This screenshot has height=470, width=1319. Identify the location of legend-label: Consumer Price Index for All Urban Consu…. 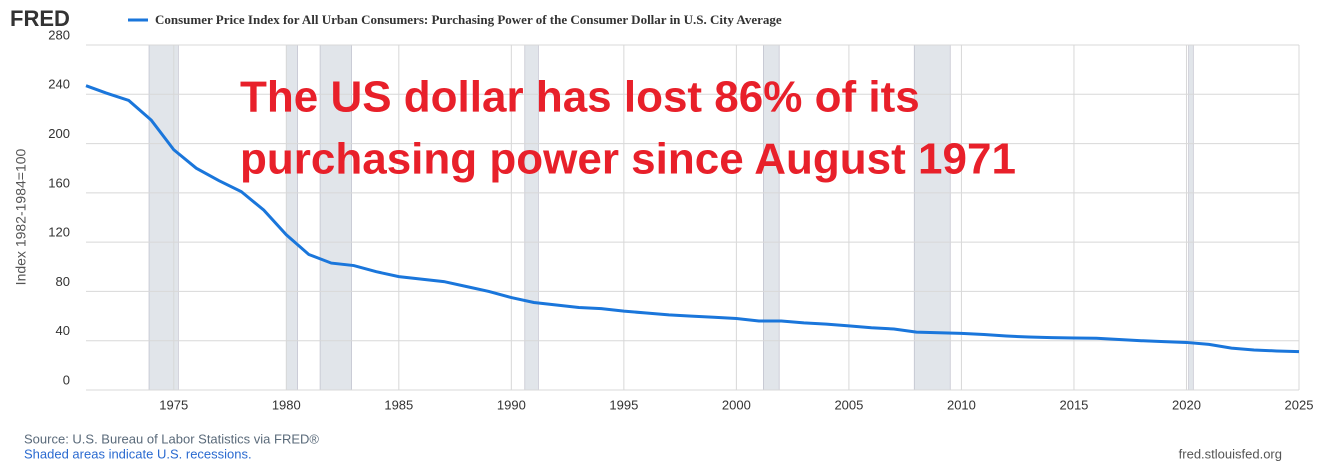
(468, 19).